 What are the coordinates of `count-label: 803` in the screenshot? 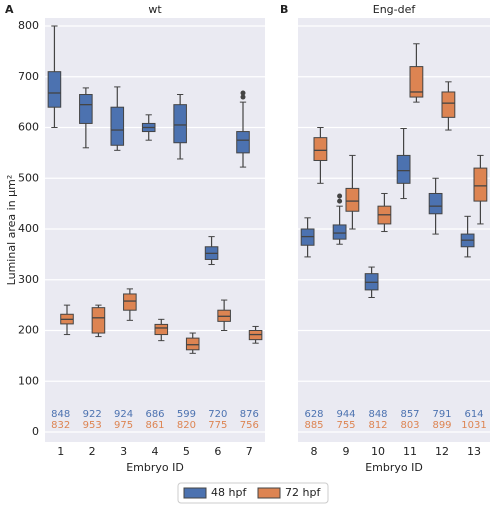 It's located at (409, 425).